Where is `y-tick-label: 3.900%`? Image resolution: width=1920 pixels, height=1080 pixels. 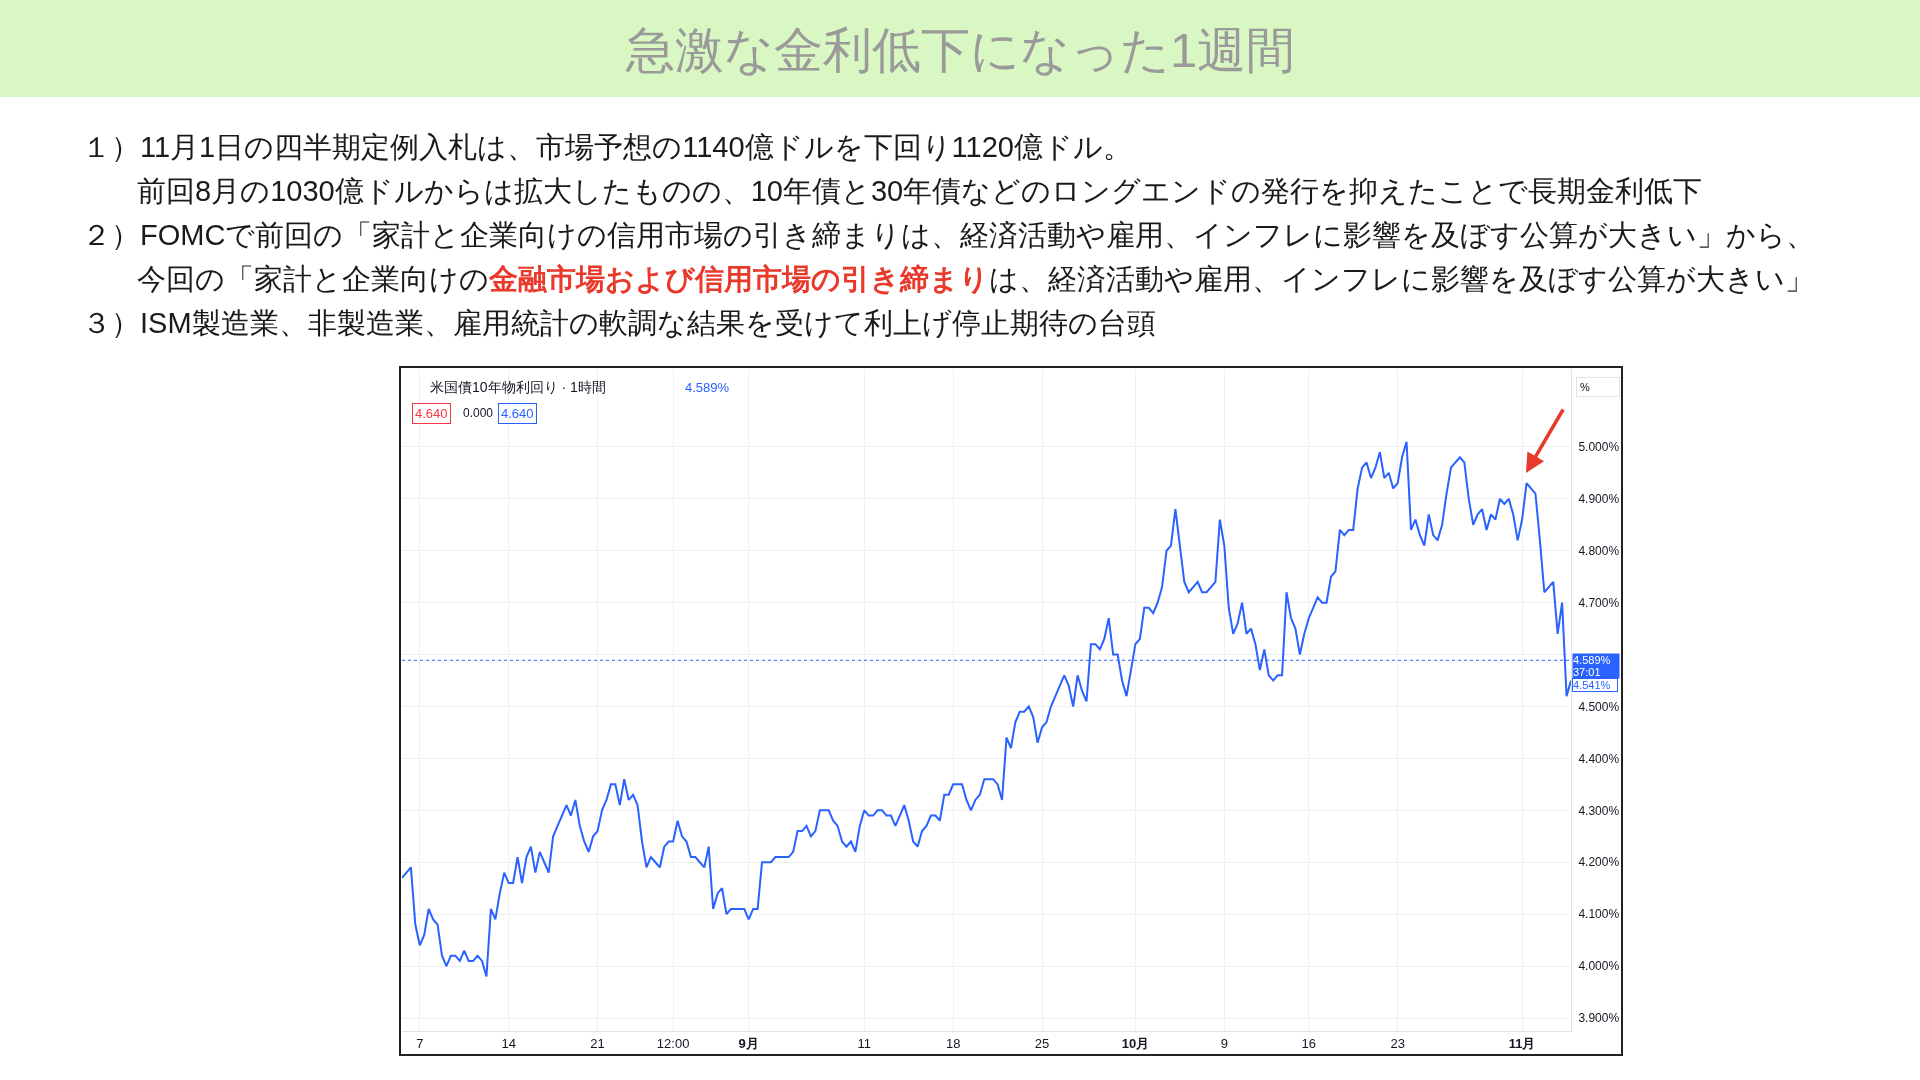
y-tick-label: 3.900% is located at coordinates (1599, 1018).